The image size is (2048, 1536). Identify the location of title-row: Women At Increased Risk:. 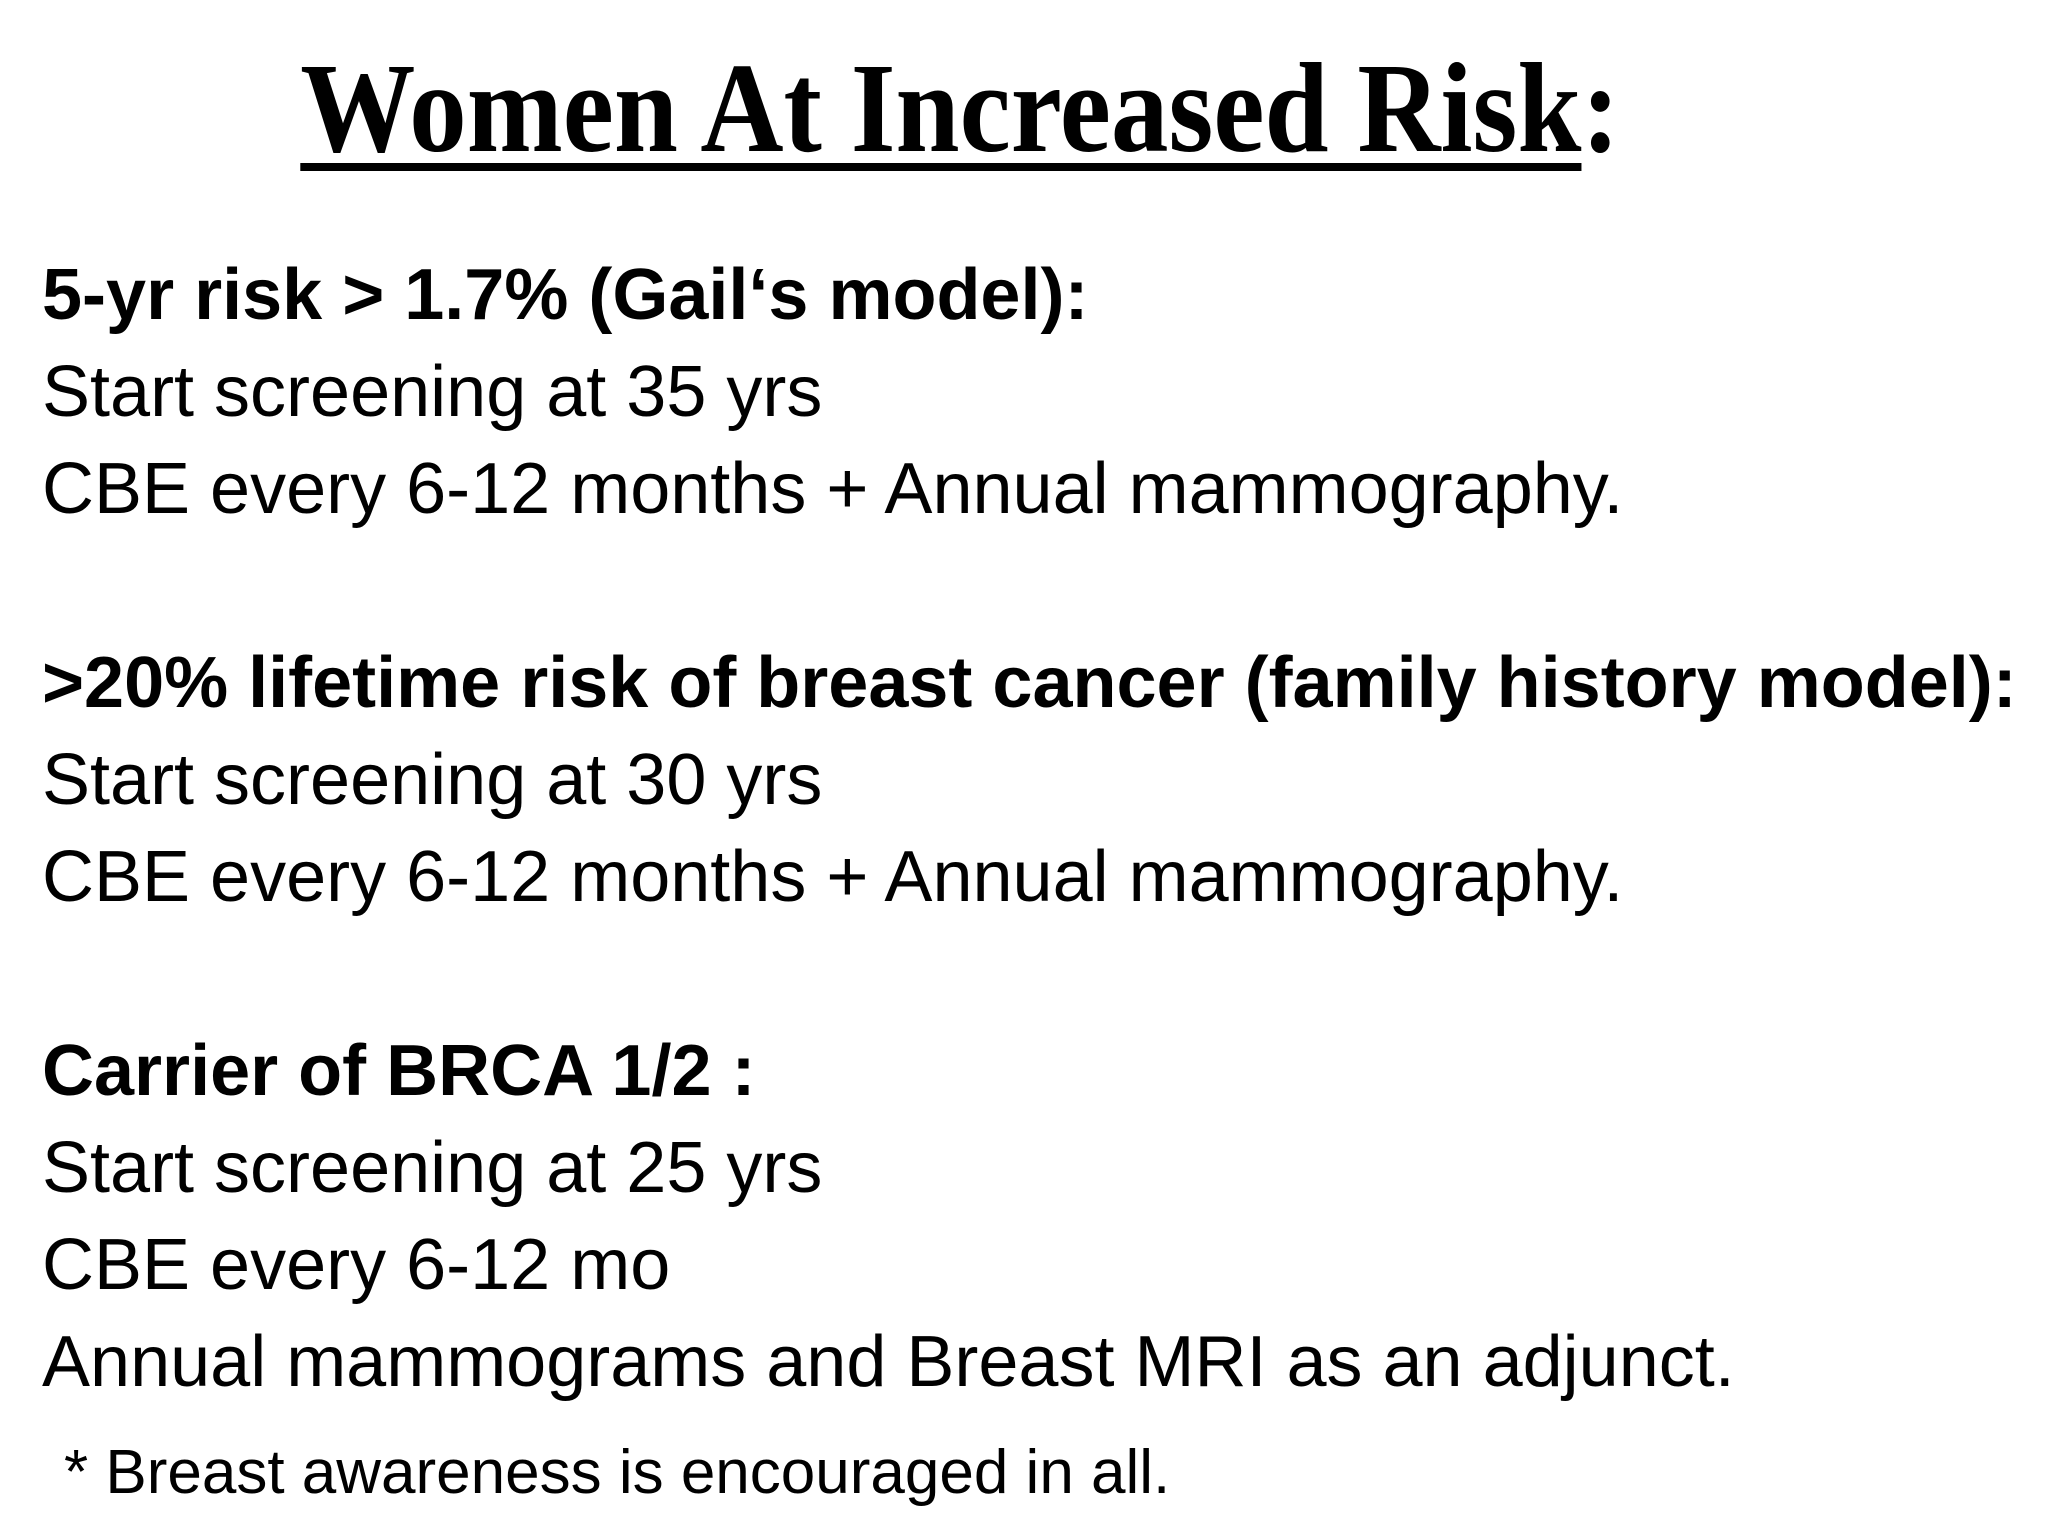
(1024, 108).